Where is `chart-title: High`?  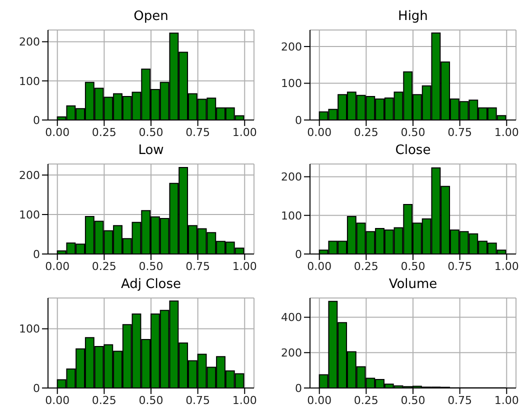 chart-title: High is located at coordinates (413, 17).